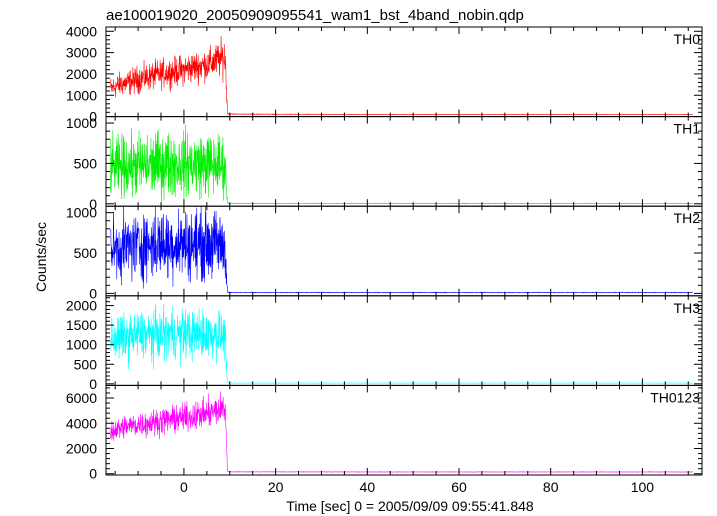 Image resolution: width=717 pixels, height=516 pixels. What do you see at coordinates (551, 487) in the screenshot?
I see `x-tick-label: 80` at bounding box center [551, 487].